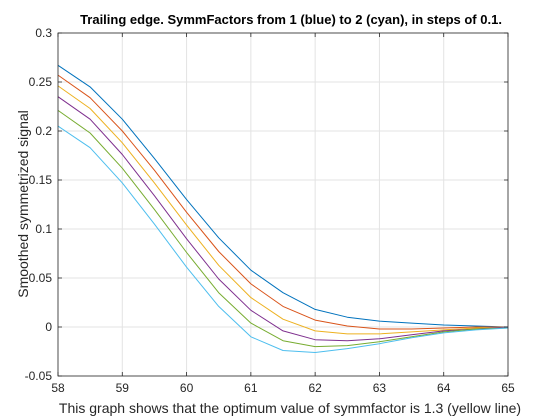 The height and width of the screenshot is (420, 560). Describe the element at coordinates (444, 388) in the screenshot. I see `x-tick-label: 64` at that location.